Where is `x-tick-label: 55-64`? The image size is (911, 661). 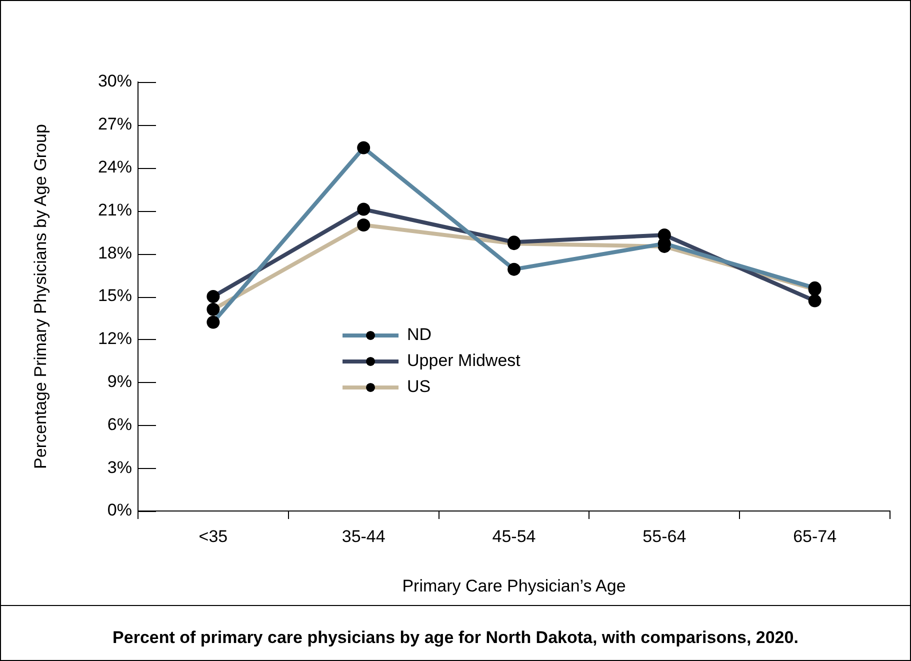 x-tick-label: 55-64 is located at coordinates (664, 536).